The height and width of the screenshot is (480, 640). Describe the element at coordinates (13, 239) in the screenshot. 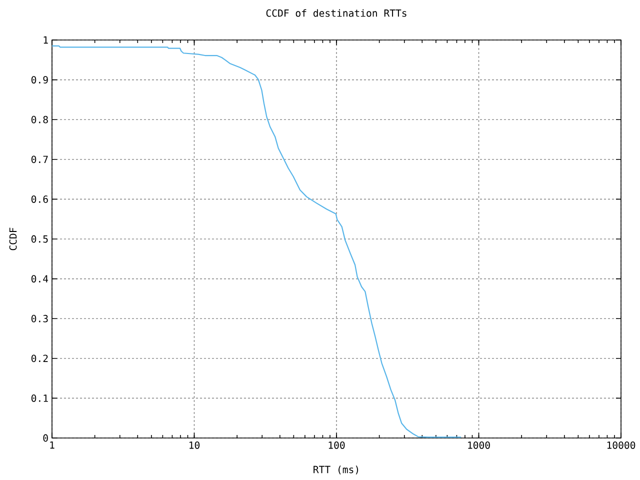

I see `y-axis-title: CCDF` at that location.